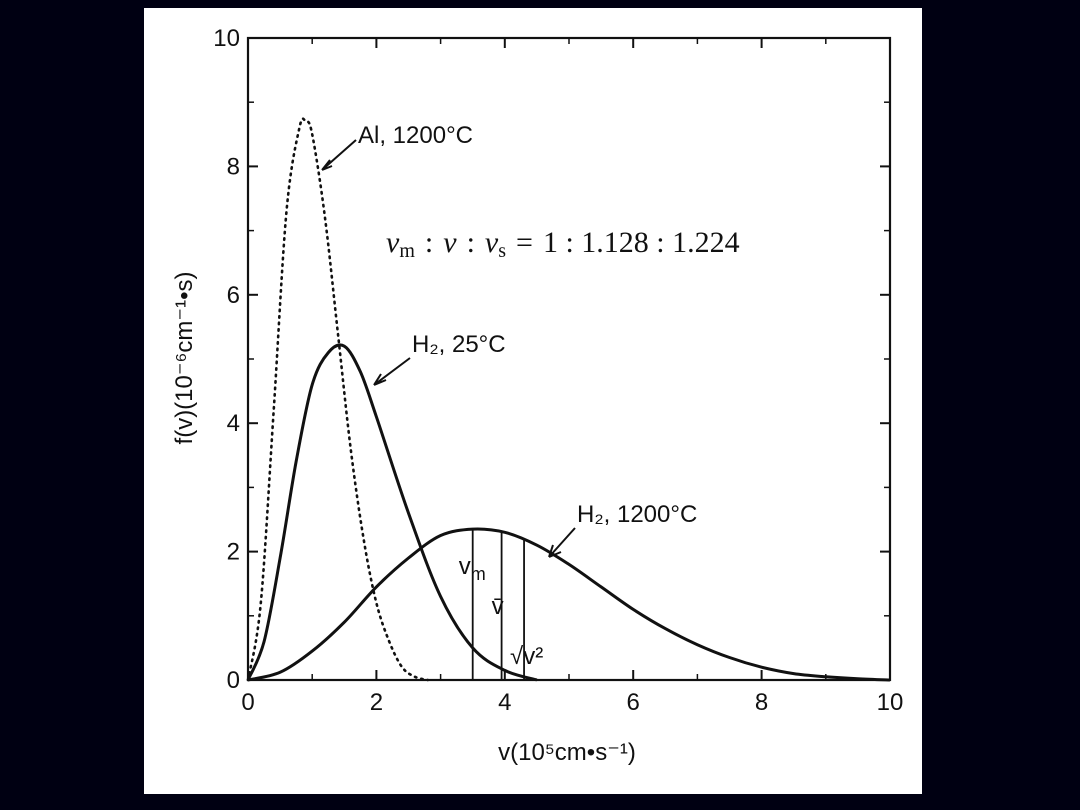  I want to click on formula-sep-2: :, so click(471, 242).